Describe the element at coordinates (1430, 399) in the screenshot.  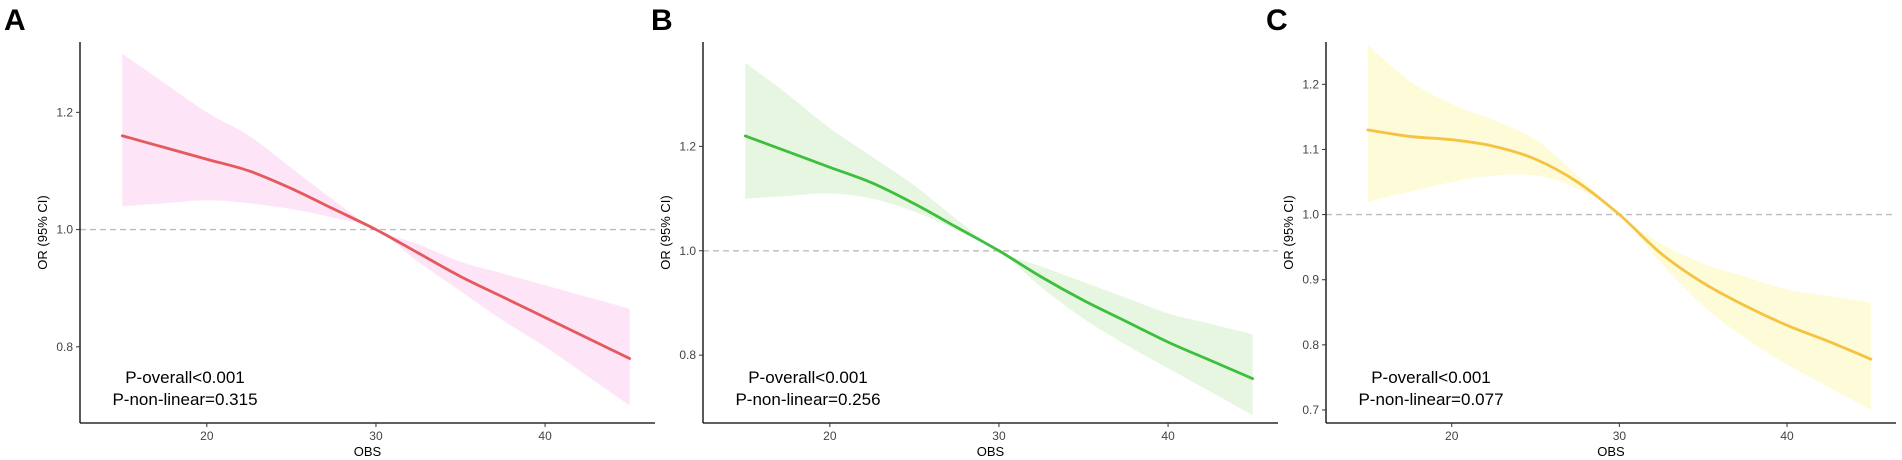
I see `p-nonlinear-label: P-non-linear=0.077` at that location.